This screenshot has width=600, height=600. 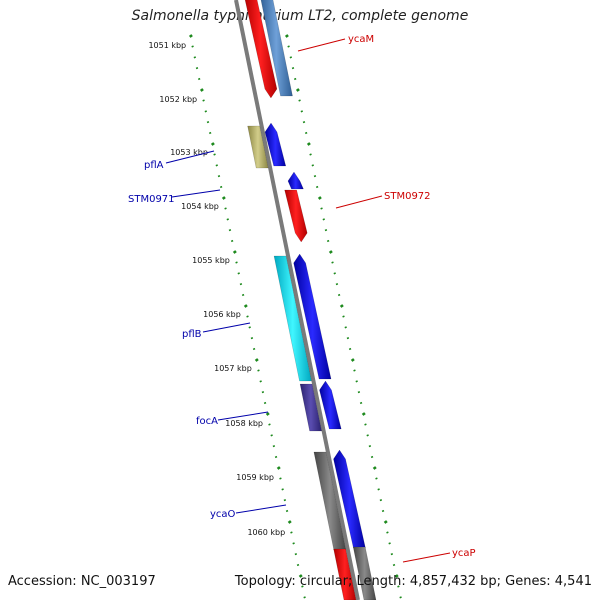 What do you see at coordinates (223, 514) in the screenshot?
I see `label-ycaO: ycaO` at bounding box center [223, 514].